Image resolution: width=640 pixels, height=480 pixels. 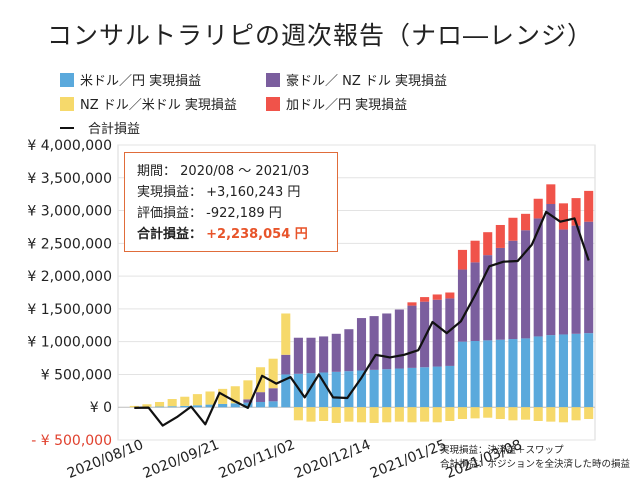 I want to click on y-tick-label: ¥ 500,000, so click(x=76, y=375).